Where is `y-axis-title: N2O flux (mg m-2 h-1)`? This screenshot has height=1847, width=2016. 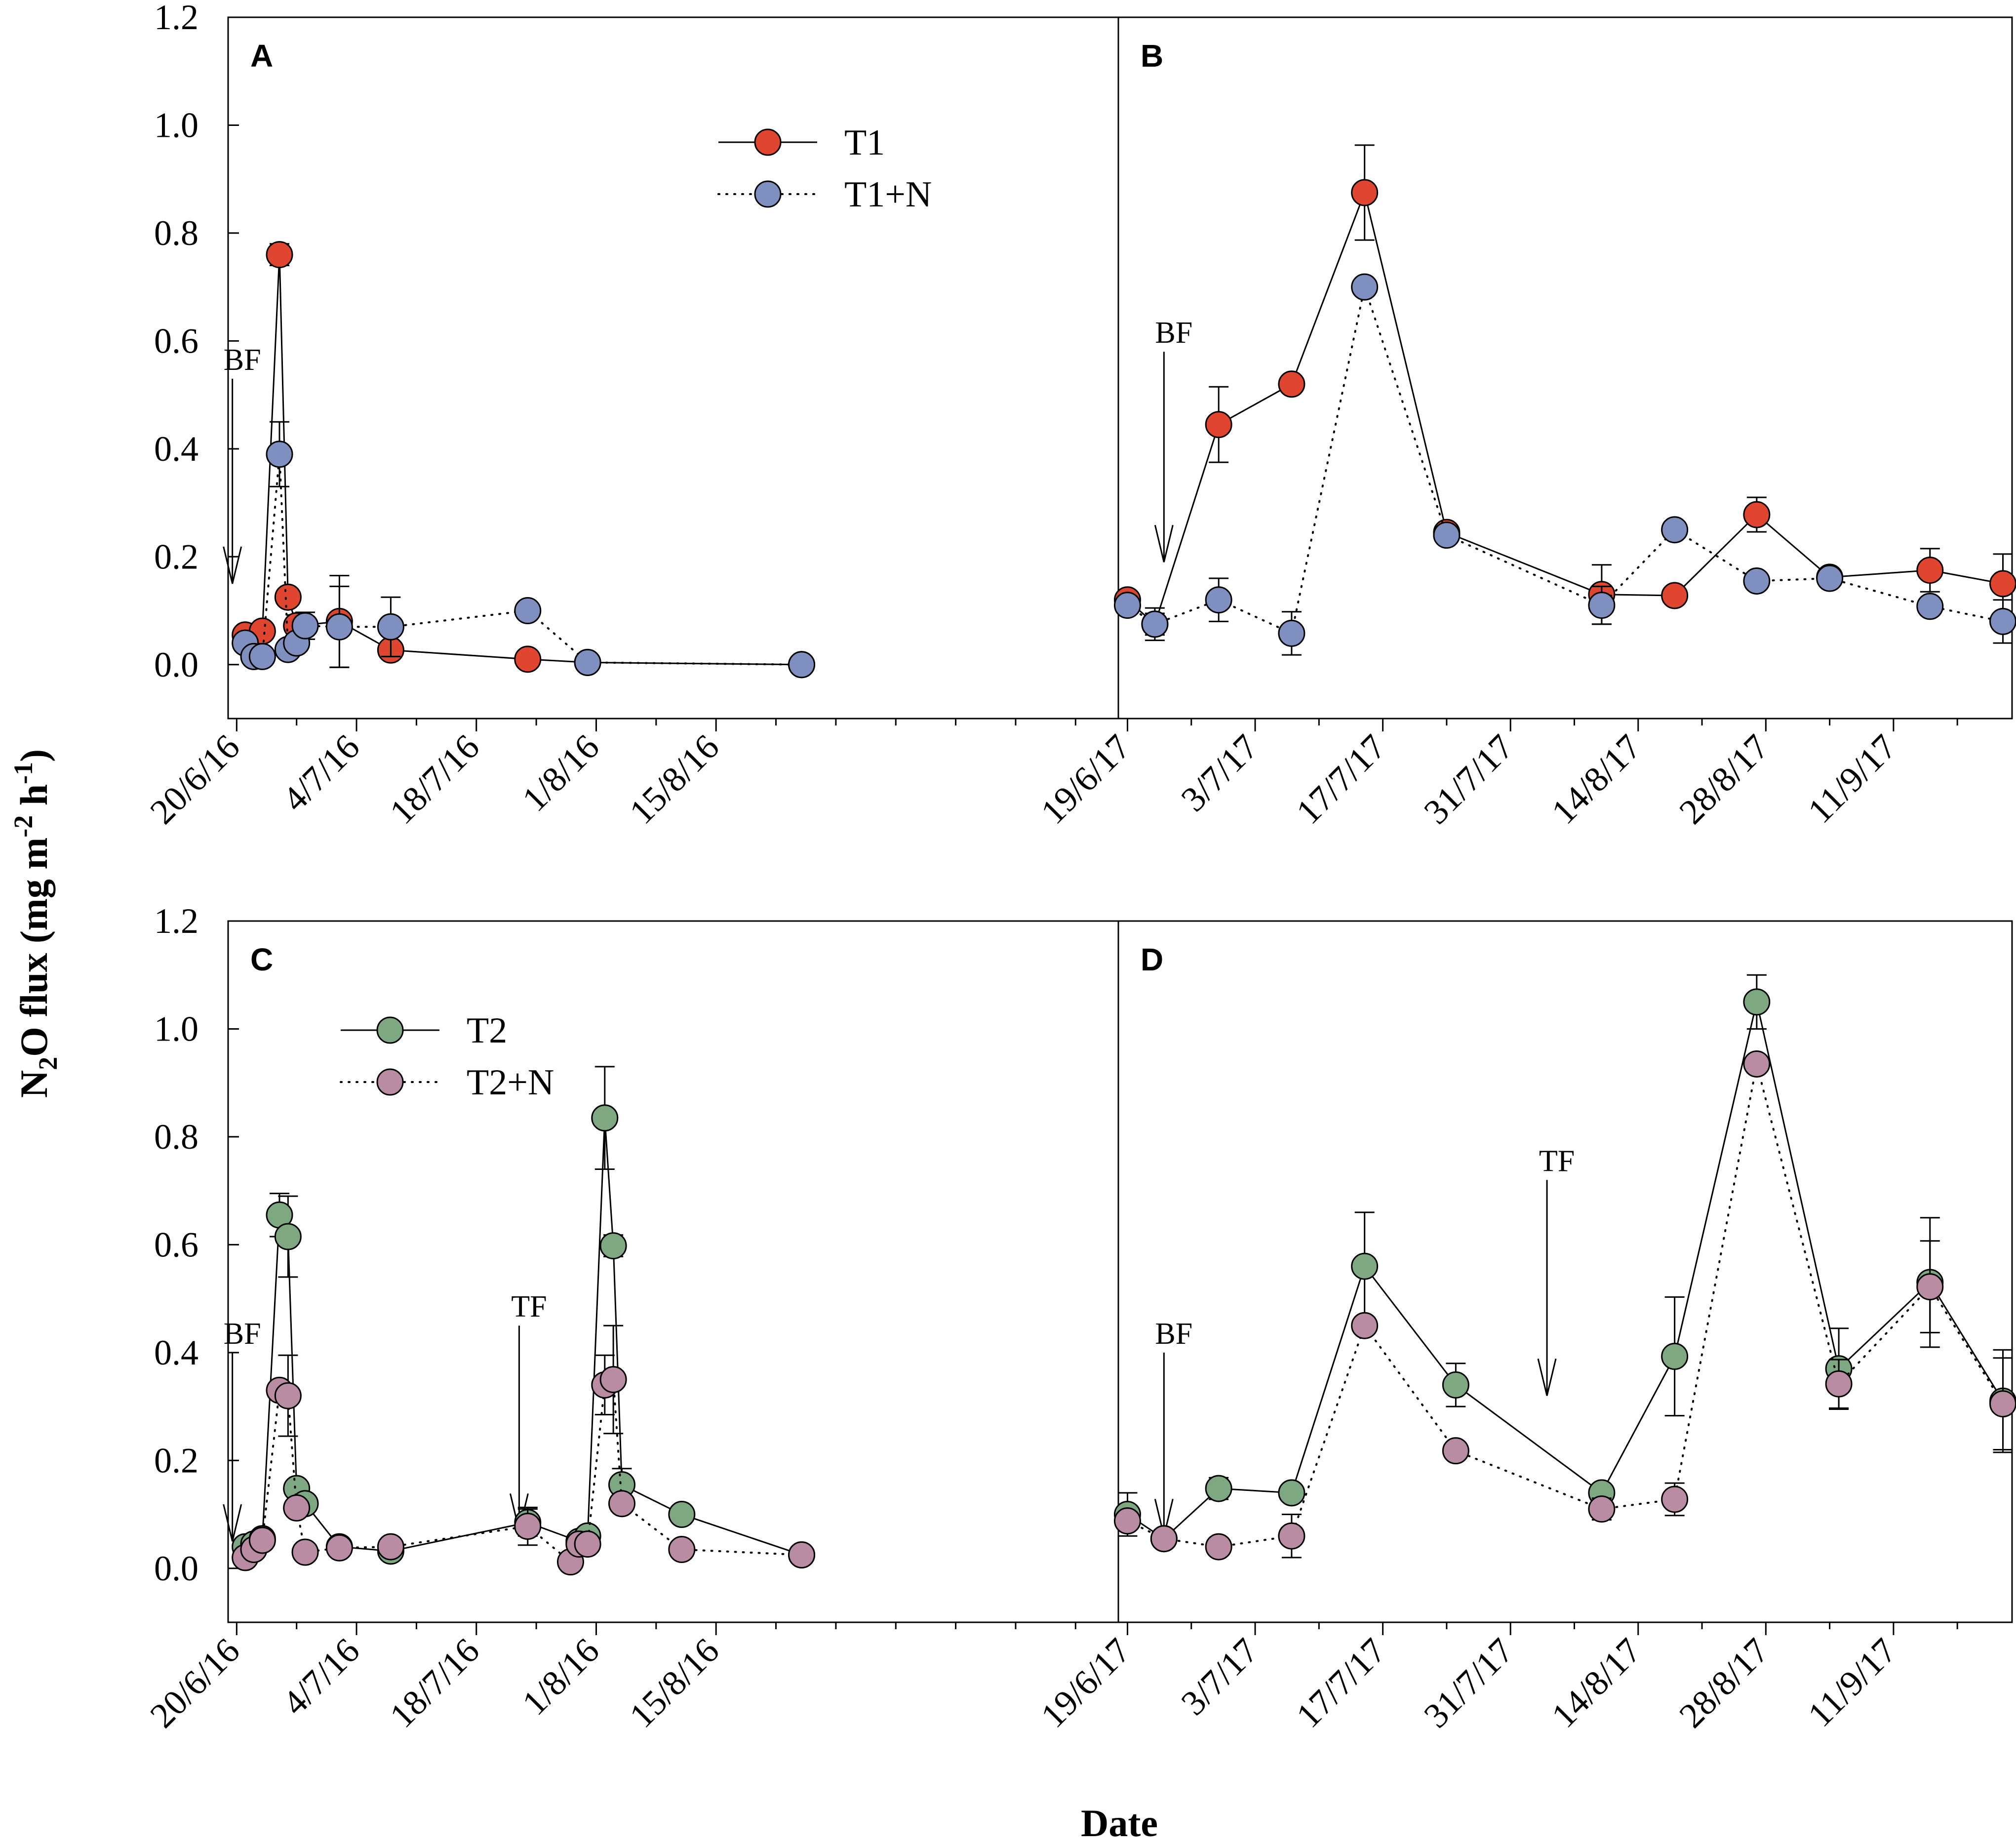 y-axis-title: N2O flux (mg m-2 h-1) is located at coordinates (35, 923).